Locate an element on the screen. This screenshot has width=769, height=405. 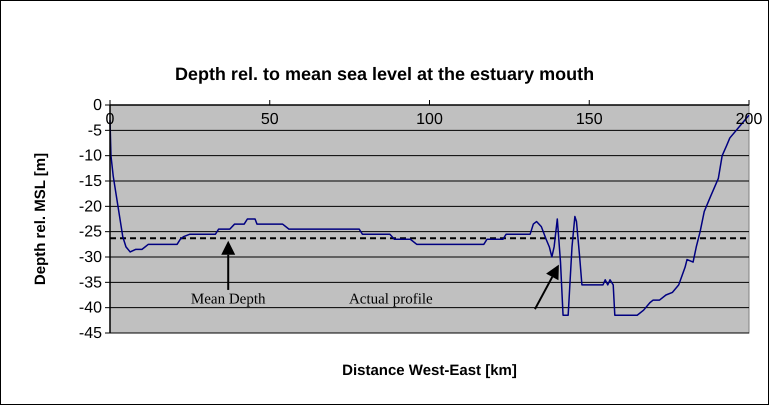
x-tick-label: 50 is located at coordinates (269, 119).